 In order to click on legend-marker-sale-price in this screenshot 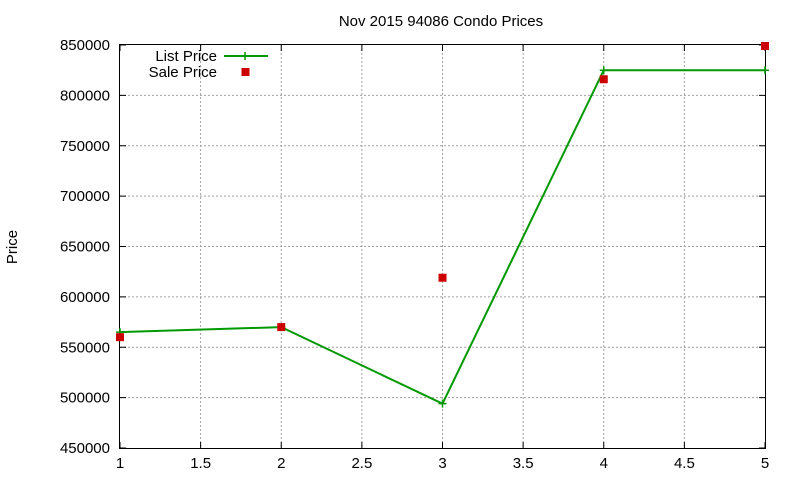, I will do `click(245, 72)`.